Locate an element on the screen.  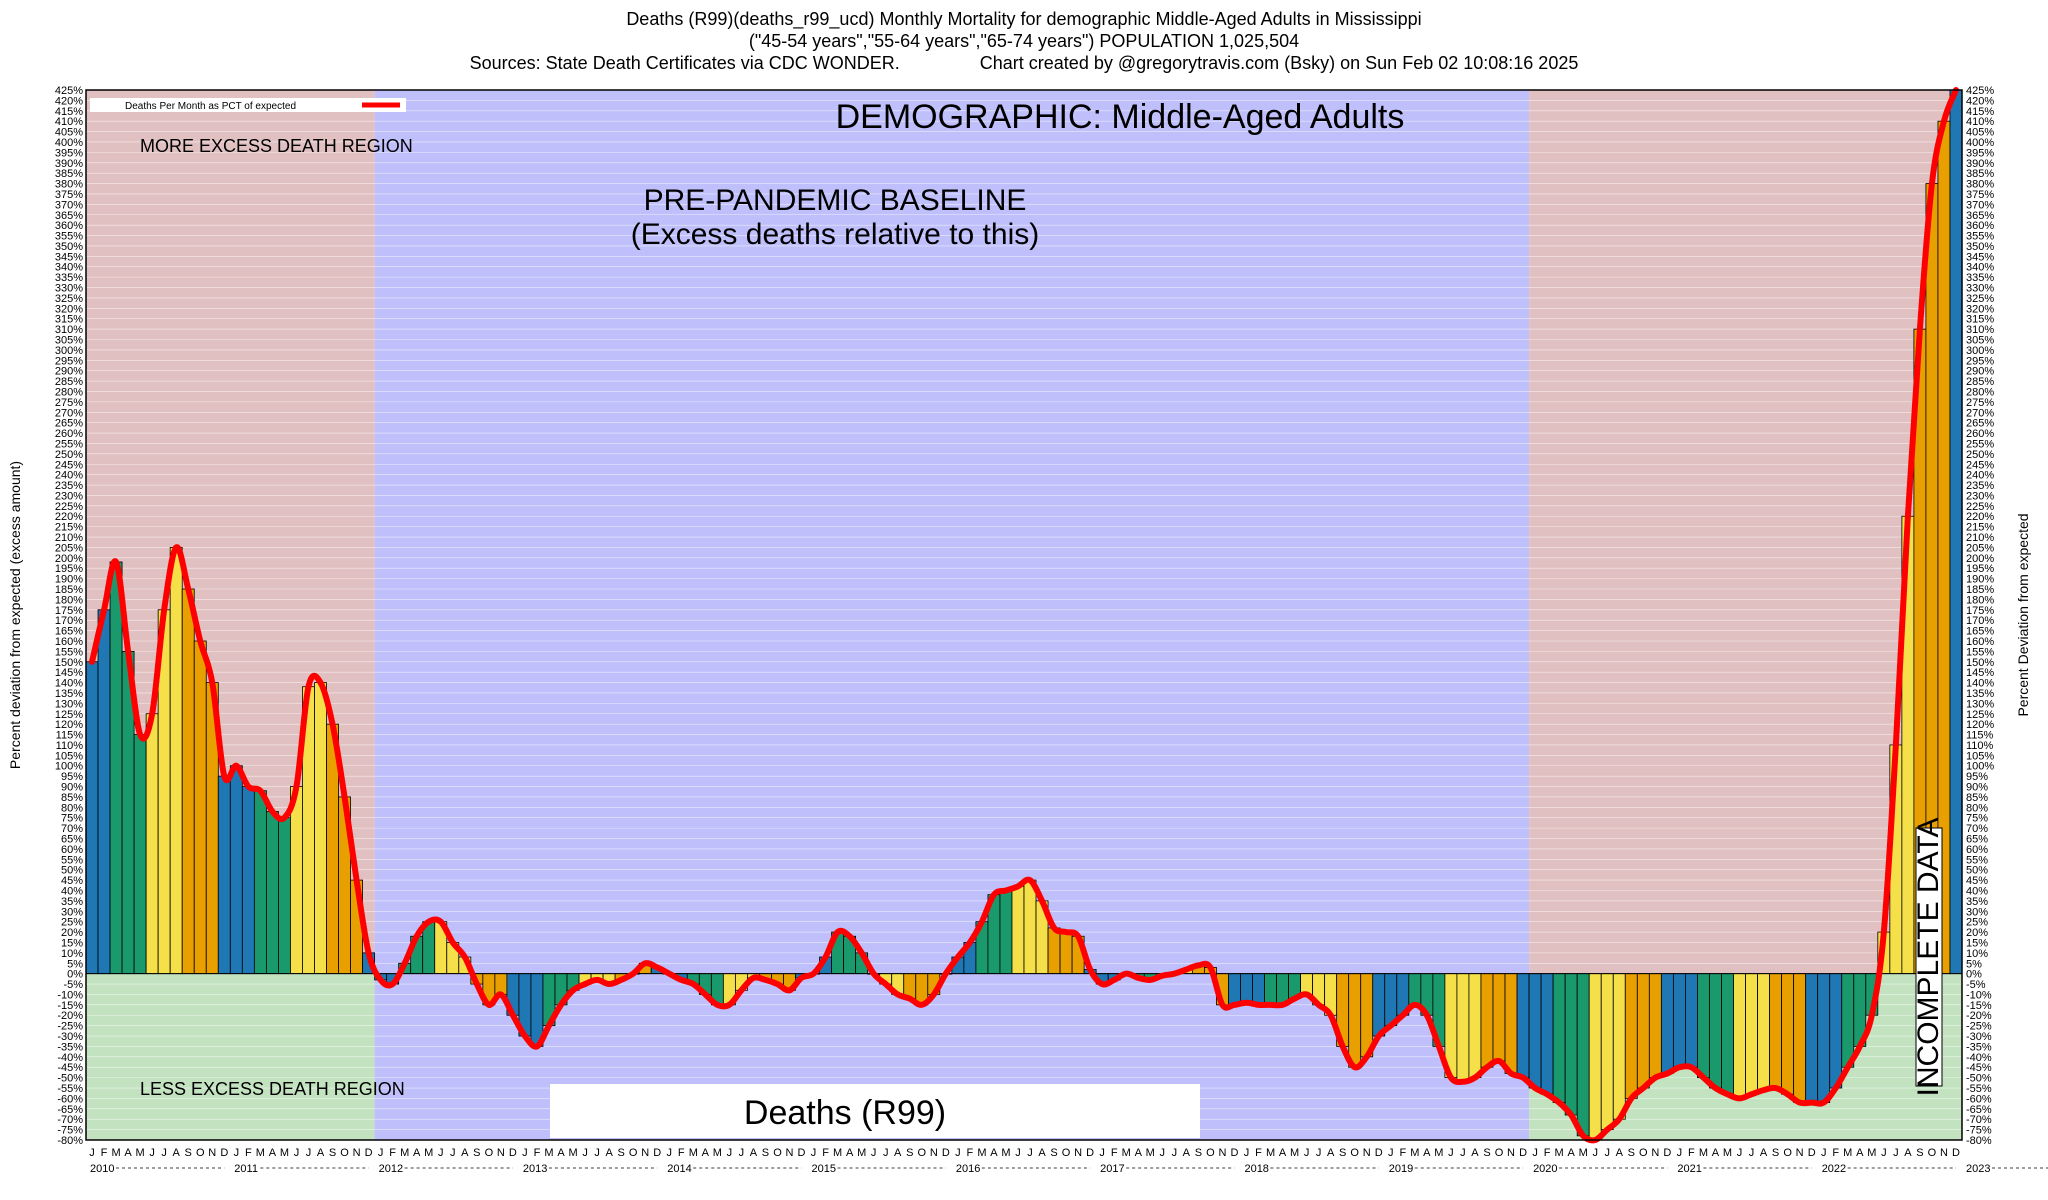
y-tick-label-left: 330% is located at coordinates (69, 289).